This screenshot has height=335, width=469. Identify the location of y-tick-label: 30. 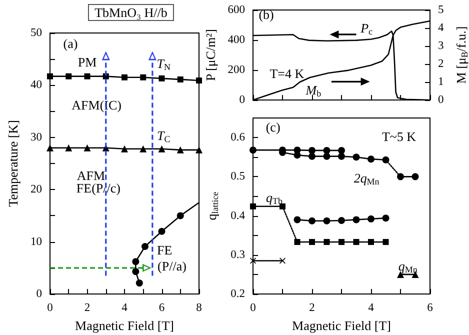
(36, 137).